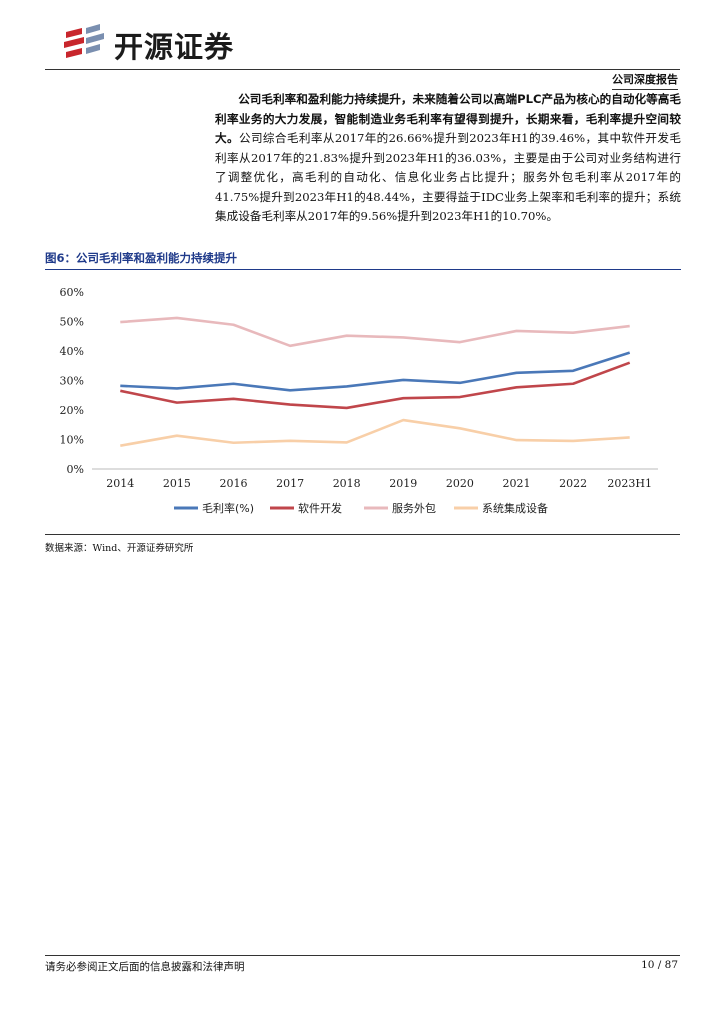  Describe the element at coordinates (573, 483) in the screenshot. I see `x-tick-label: 2022` at that location.